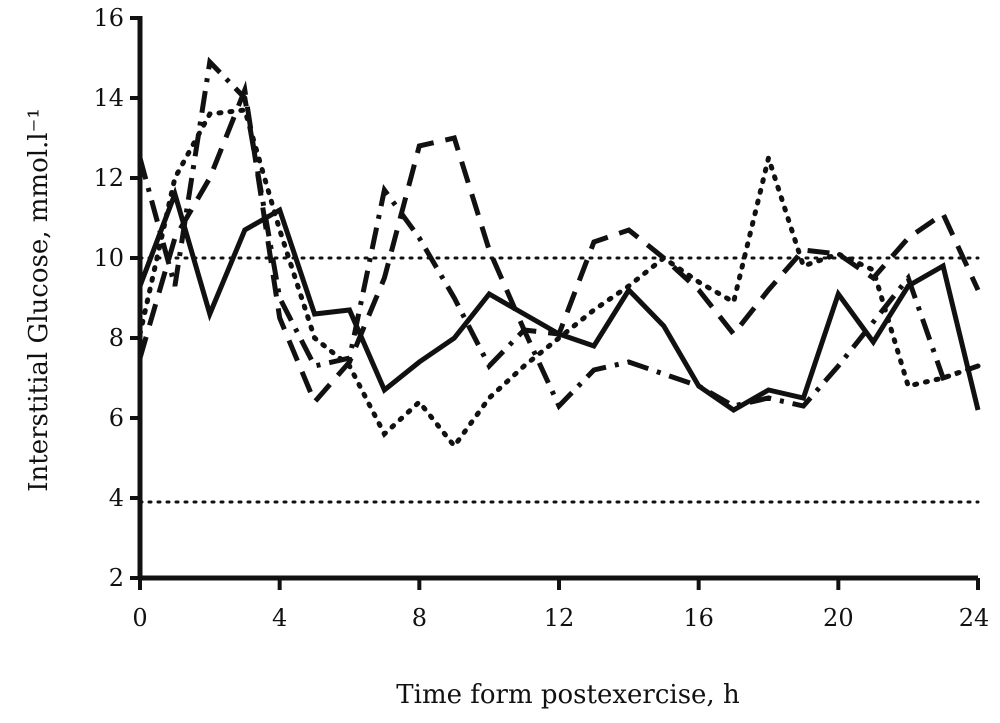 Image resolution: width=1000 pixels, height=723 pixels. What do you see at coordinates (116, 578) in the screenshot?
I see `y-tick-label: 2` at bounding box center [116, 578].